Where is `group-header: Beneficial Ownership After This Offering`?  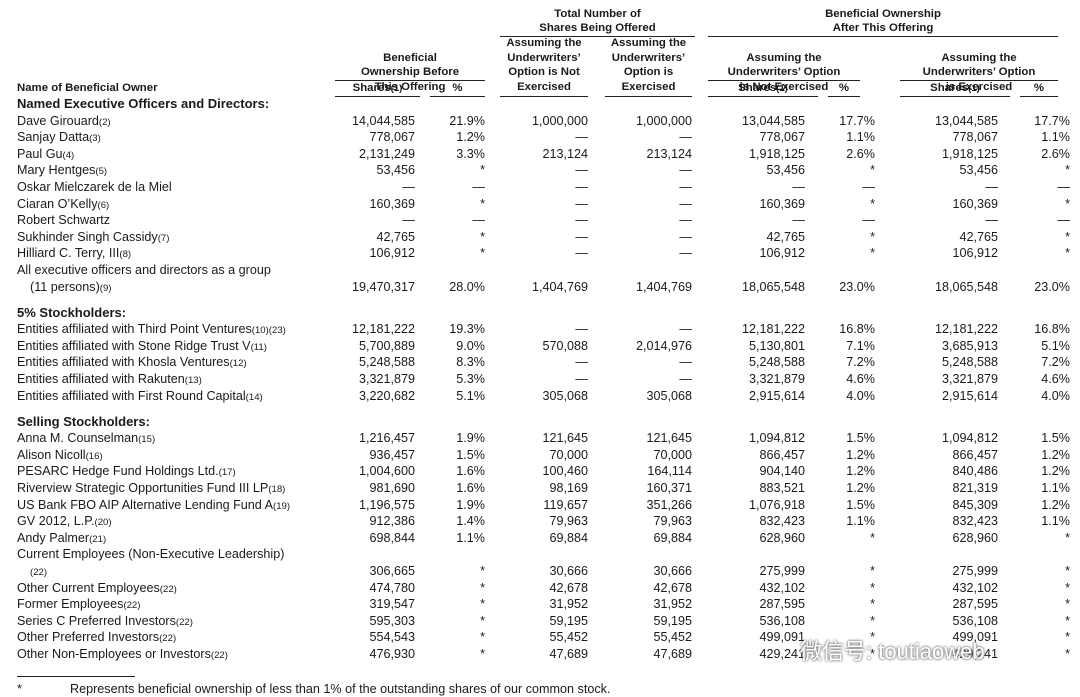
group-header: Beneficial Ownership After This Offering is located at coordinates (883, 21).